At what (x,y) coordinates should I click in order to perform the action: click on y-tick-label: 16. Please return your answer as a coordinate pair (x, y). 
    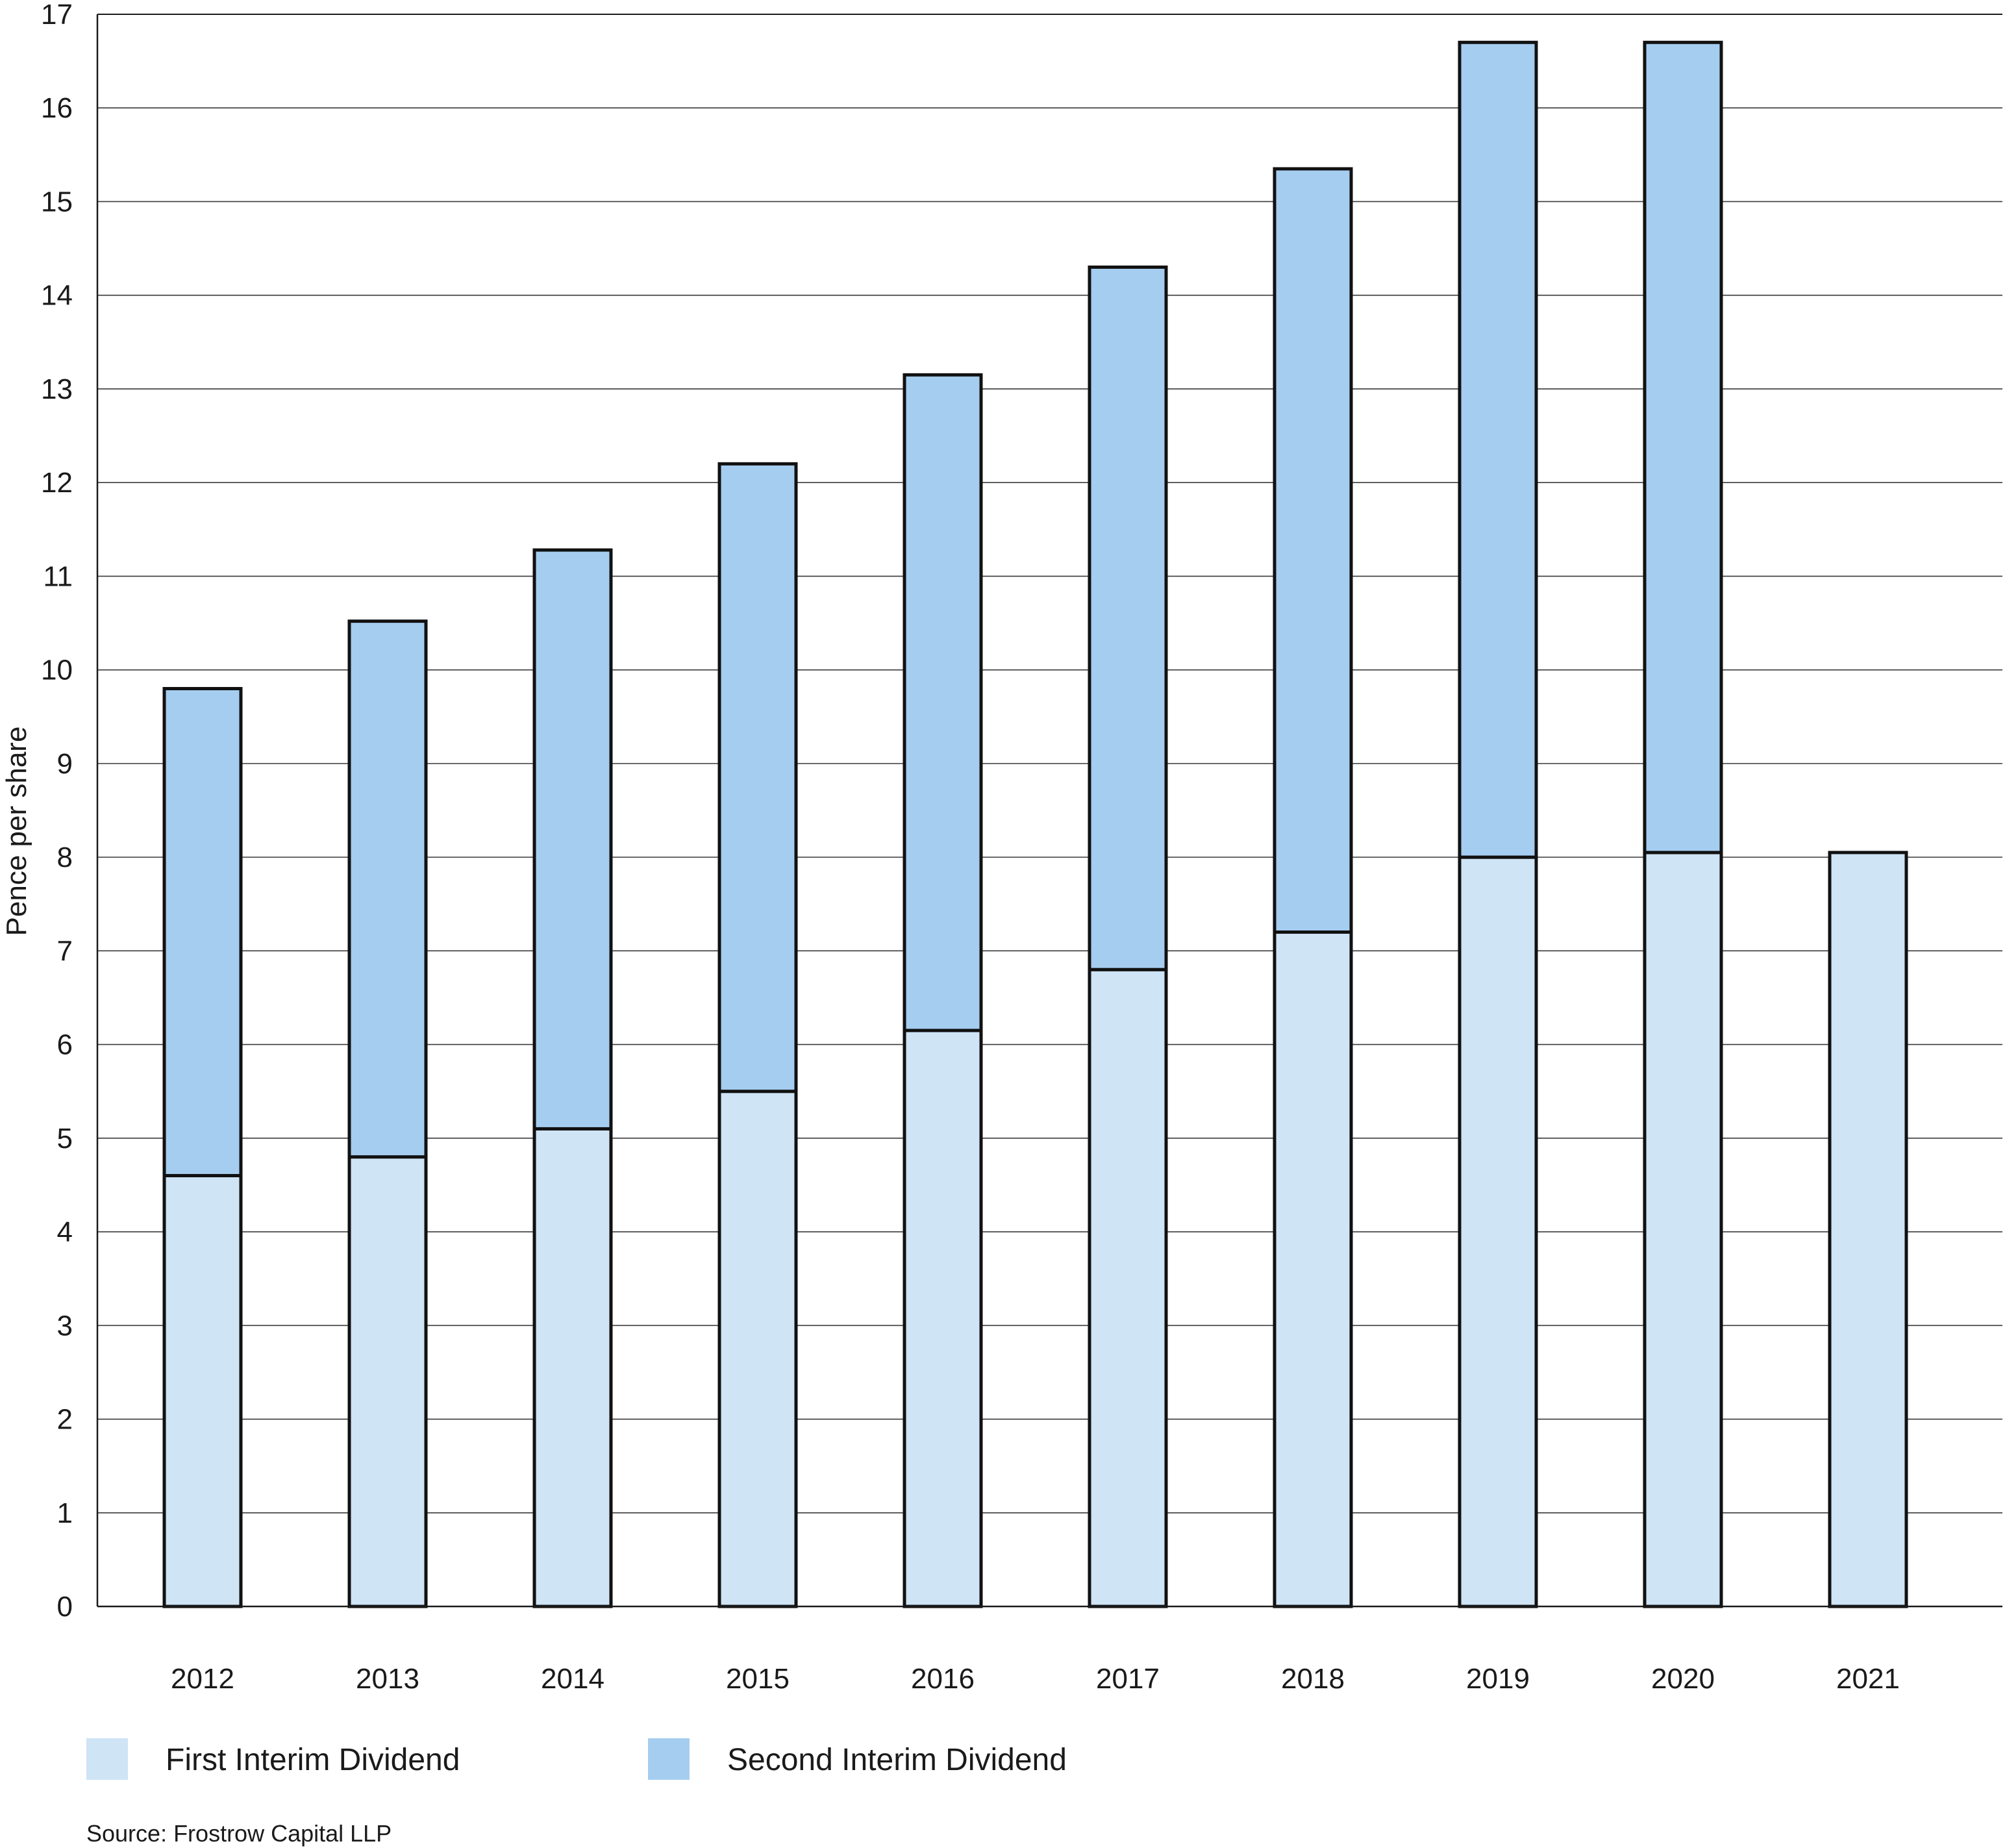
    Looking at the image, I should click on (57, 108).